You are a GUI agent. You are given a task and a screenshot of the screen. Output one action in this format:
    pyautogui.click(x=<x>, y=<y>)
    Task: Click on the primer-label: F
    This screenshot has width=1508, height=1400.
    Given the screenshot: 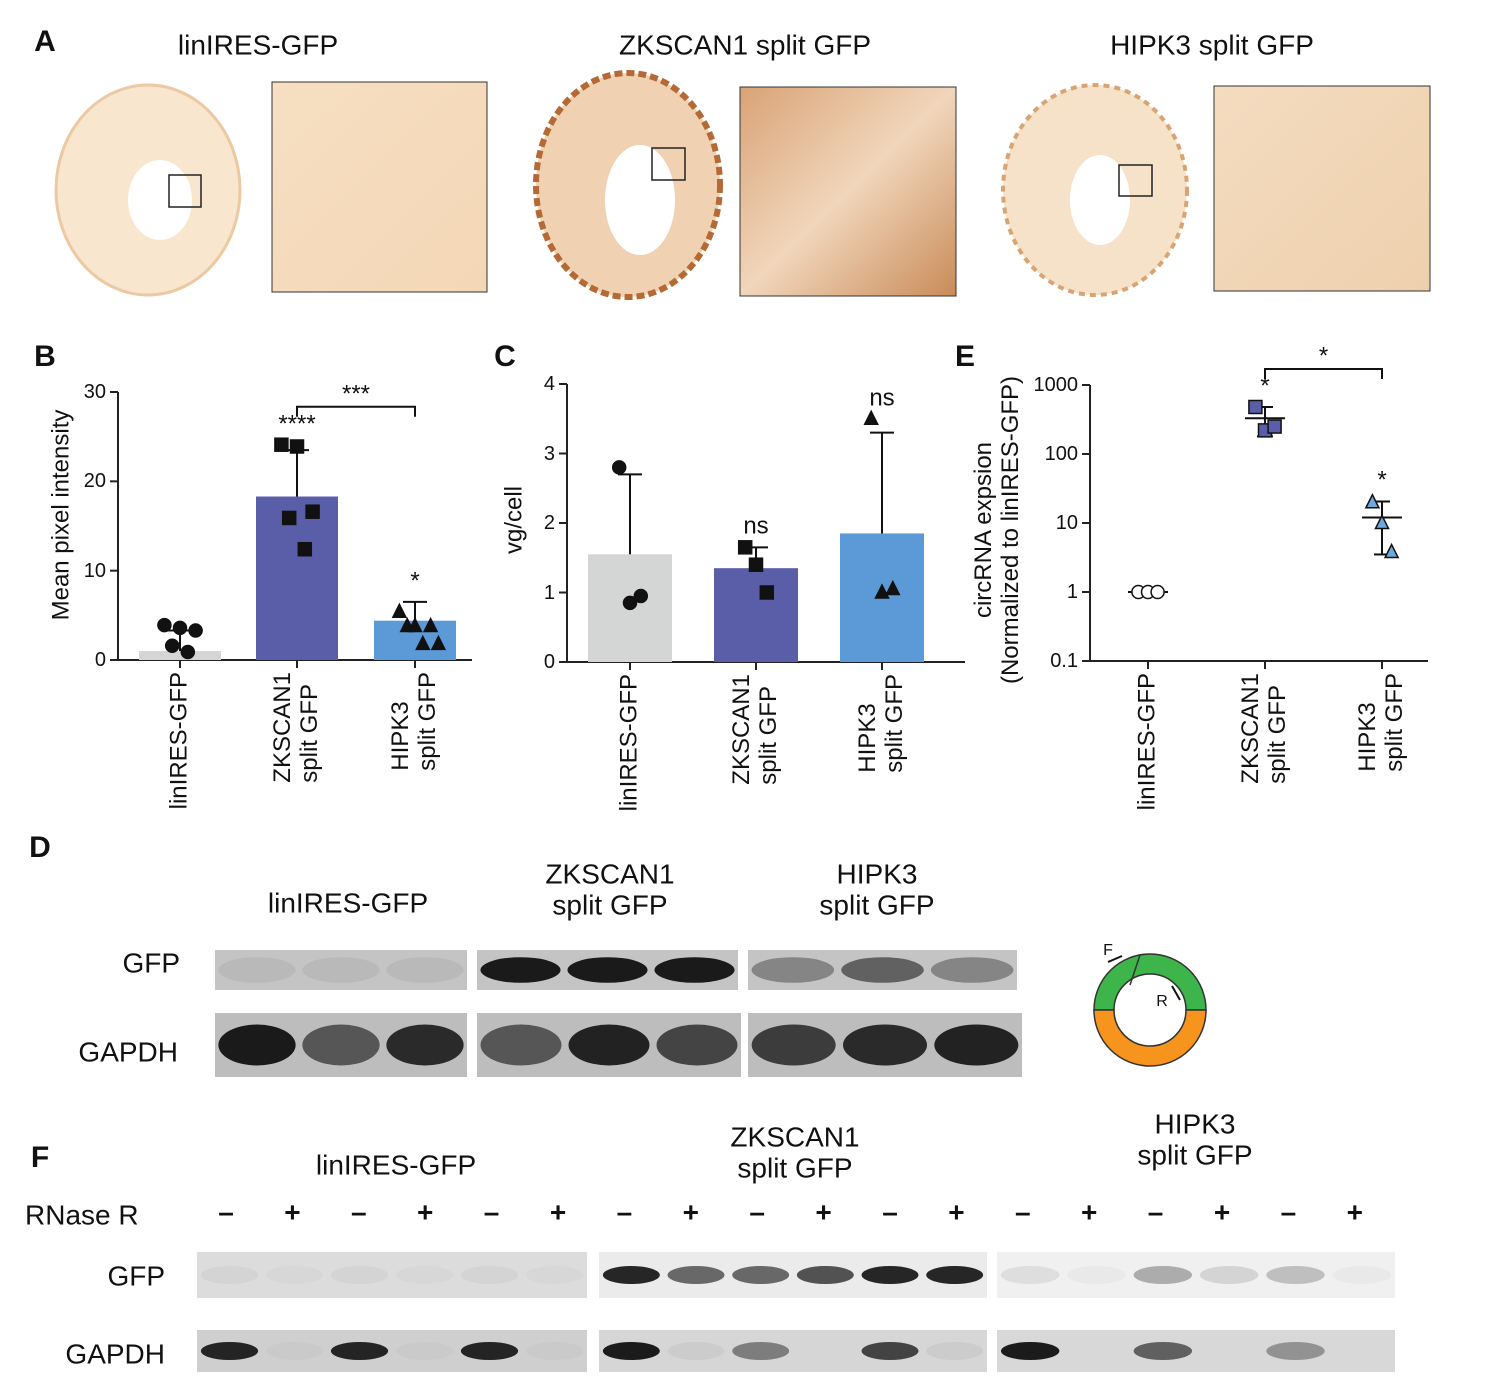 What is the action you would take?
    pyautogui.click(x=1108, y=951)
    